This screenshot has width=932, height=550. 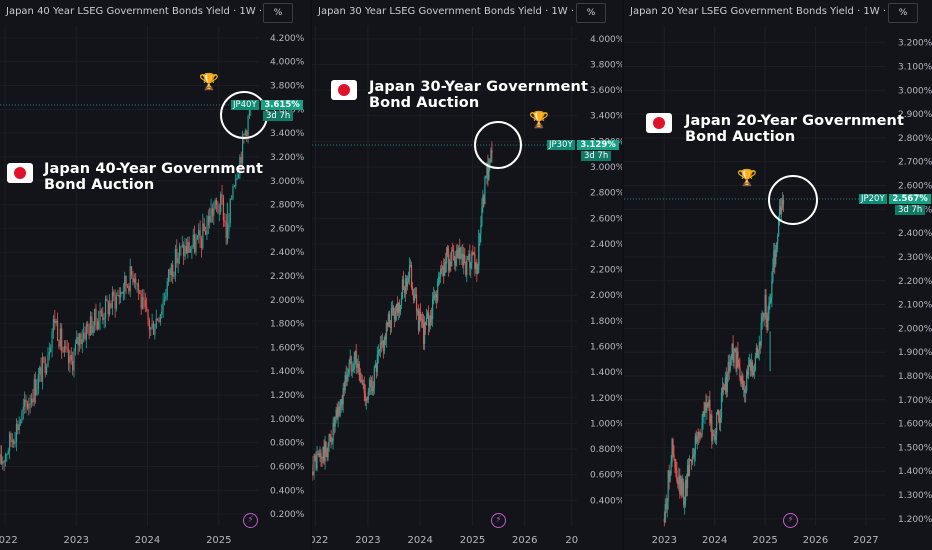 What do you see at coordinates (287, 372) in the screenshot?
I see `y-tick-label: 1.400%` at bounding box center [287, 372].